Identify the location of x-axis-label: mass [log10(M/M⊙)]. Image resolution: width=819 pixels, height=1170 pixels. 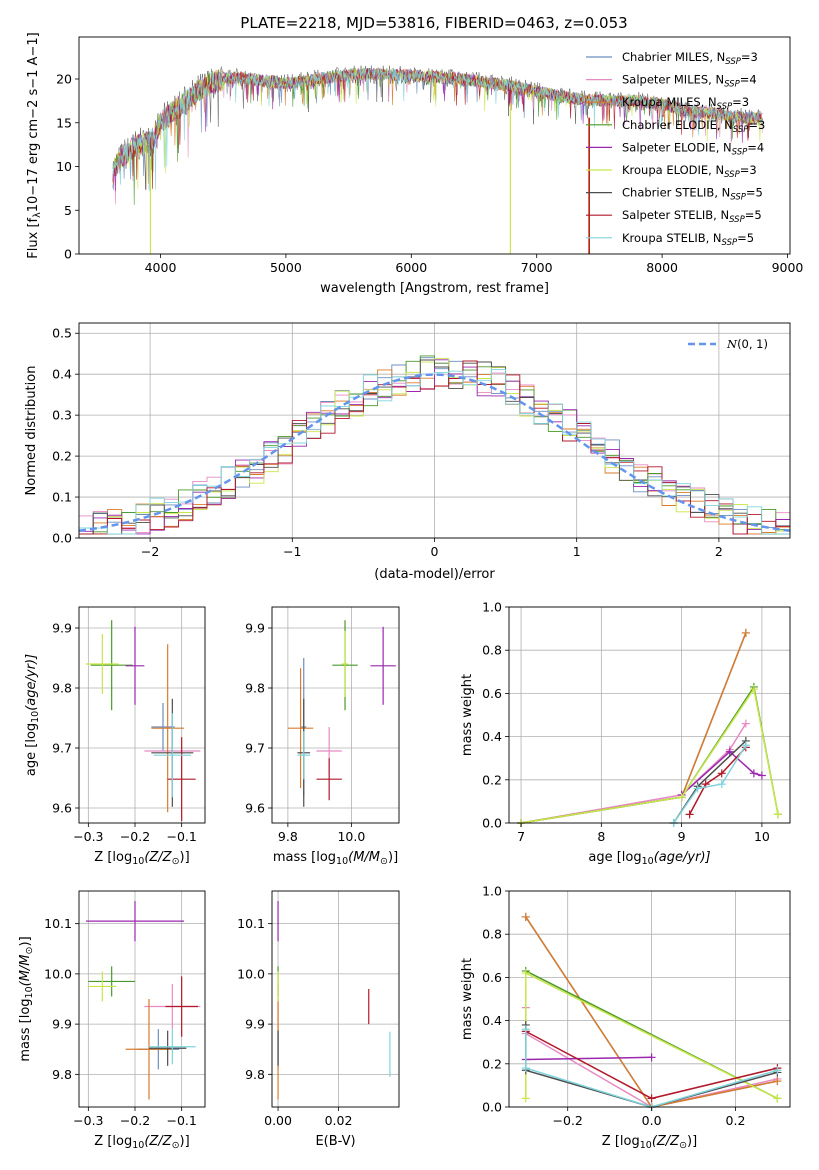
(335, 858).